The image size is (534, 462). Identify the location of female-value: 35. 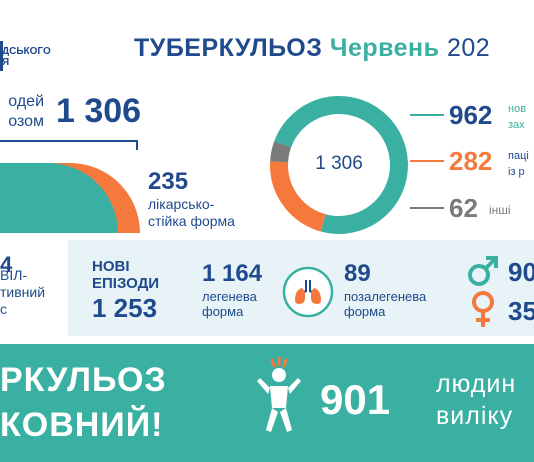
(521, 311).